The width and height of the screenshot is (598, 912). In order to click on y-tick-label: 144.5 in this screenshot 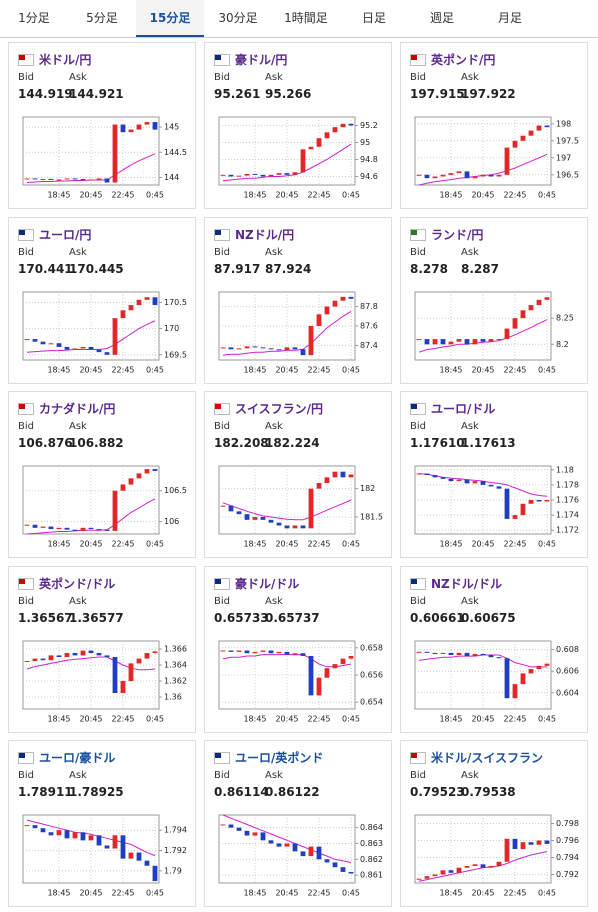, I will do `click(175, 152)`.